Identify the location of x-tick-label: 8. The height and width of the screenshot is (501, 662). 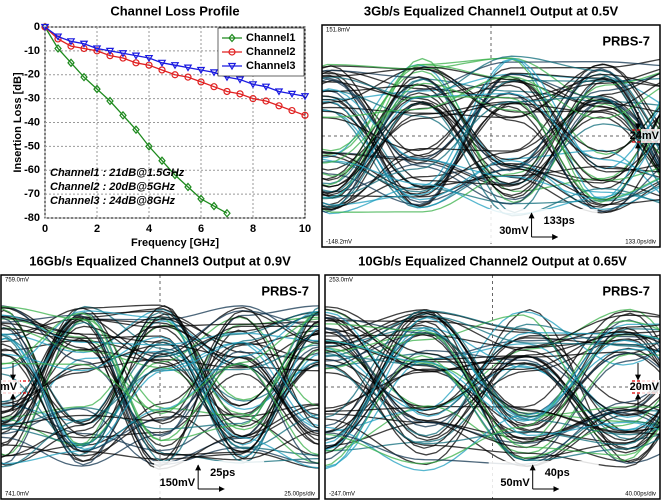
(253, 229).